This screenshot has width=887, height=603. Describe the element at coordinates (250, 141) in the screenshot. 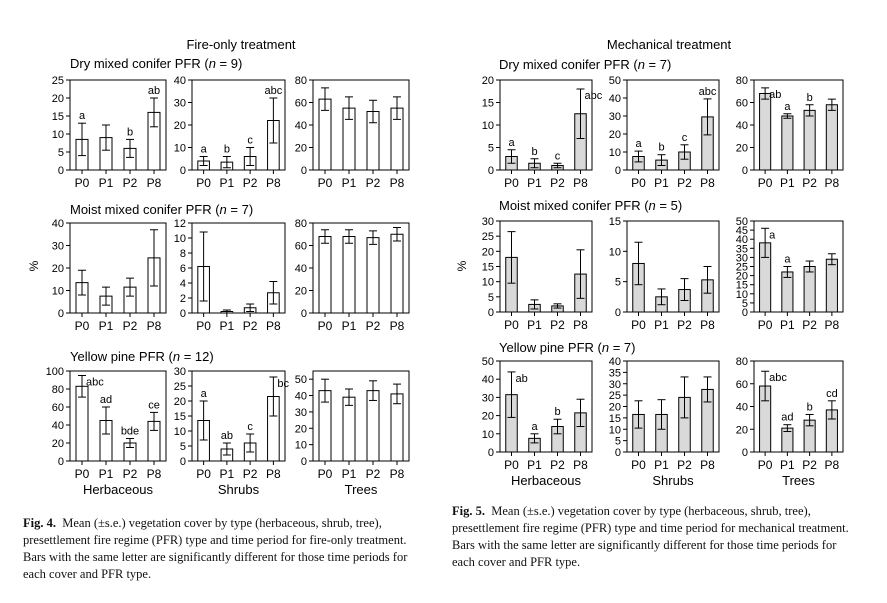

I see `significance-letter: c` at that location.